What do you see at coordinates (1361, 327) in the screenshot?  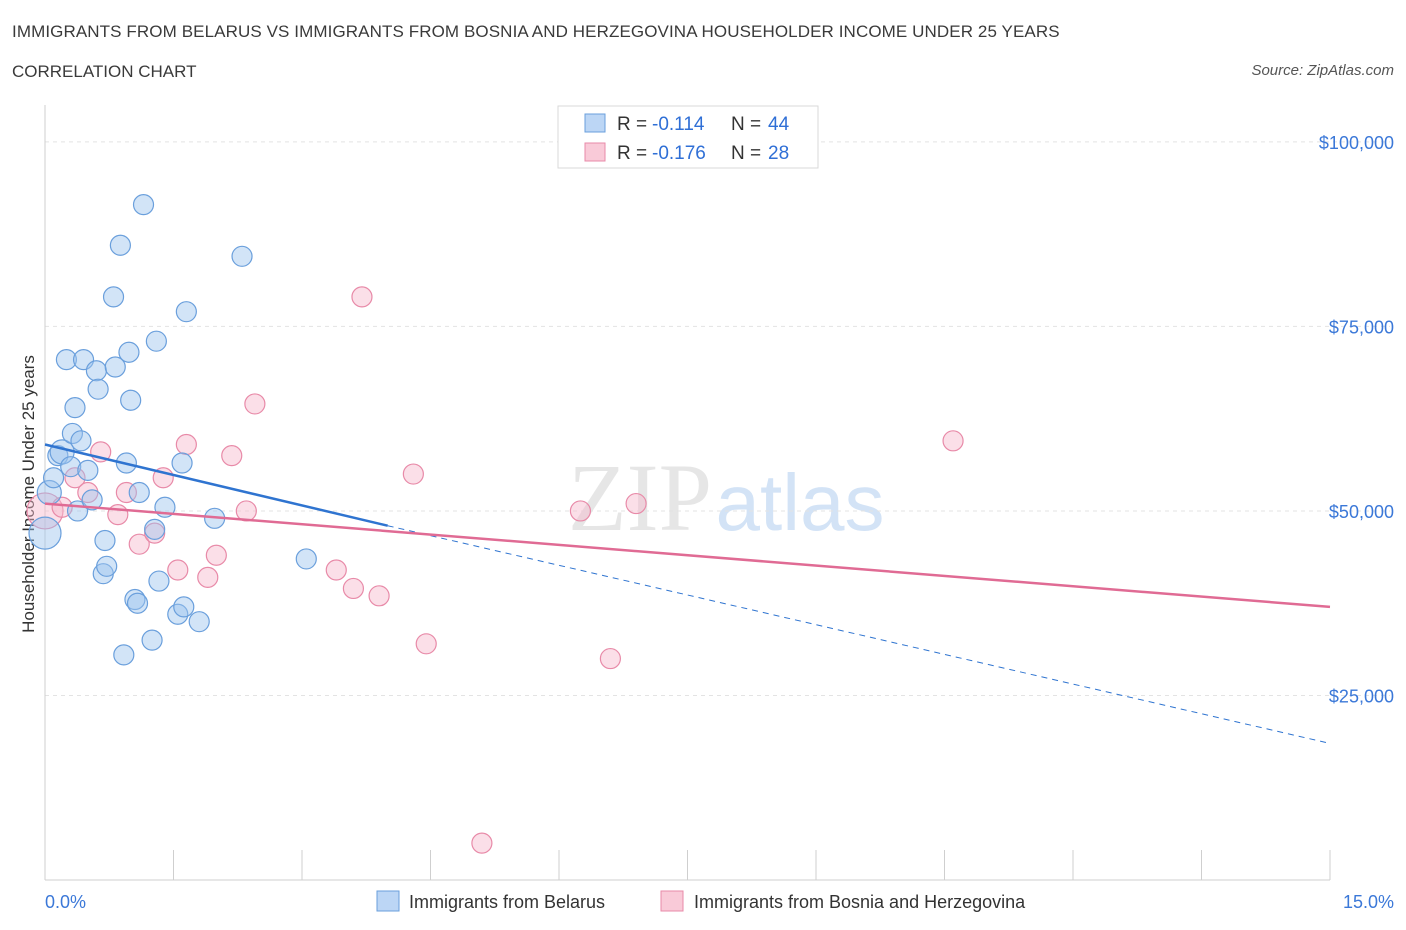 I see `y-tick-label-2: $75,000` at bounding box center [1361, 327].